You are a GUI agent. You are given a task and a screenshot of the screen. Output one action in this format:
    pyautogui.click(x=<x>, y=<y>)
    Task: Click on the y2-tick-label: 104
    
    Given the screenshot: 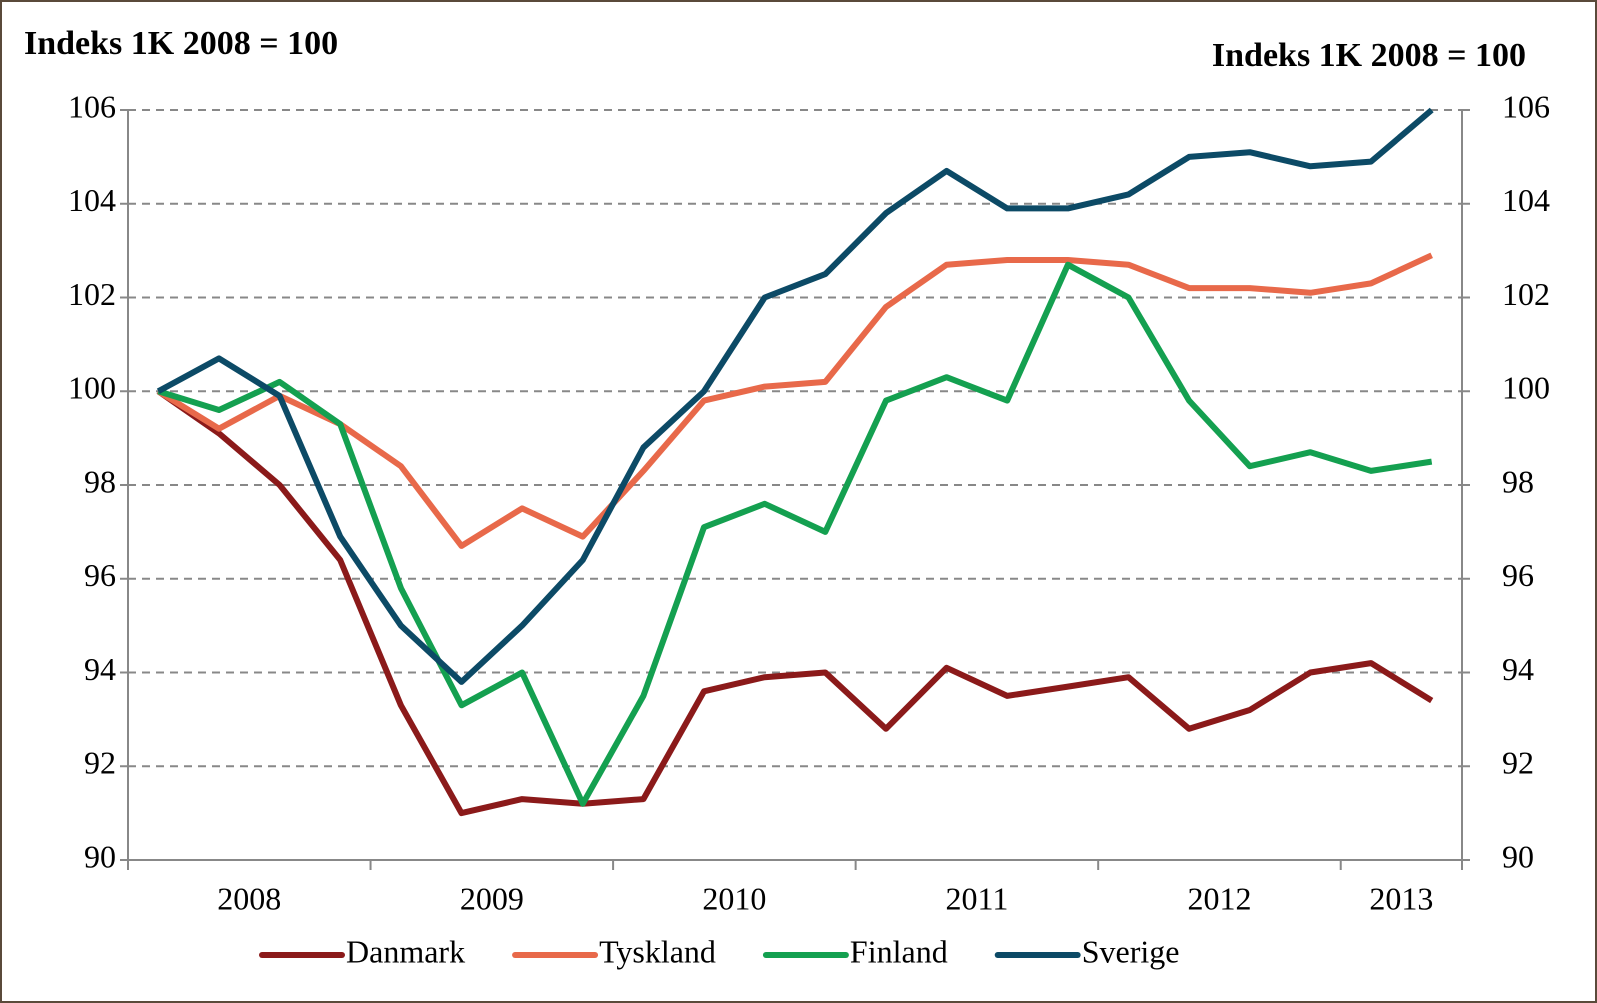 What is the action you would take?
    pyautogui.click(x=1526, y=200)
    